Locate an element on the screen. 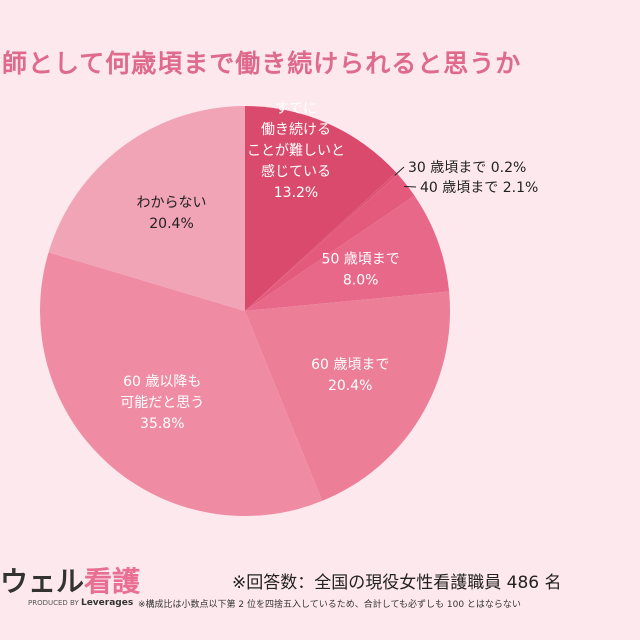 Image resolution: width=640 pixels, height=640 pixels. chart-title: 師として何歳頃まで働き続けられると思うか is located at coordinates (262, 63).